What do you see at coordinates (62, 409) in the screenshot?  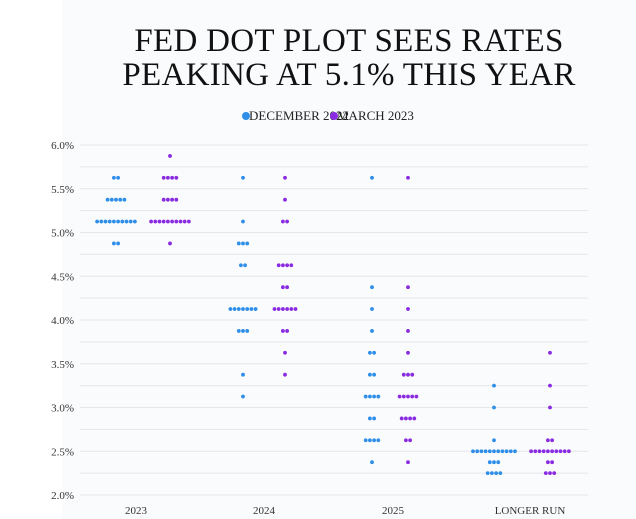 I see `y-tick-label: 3.0%` at bounding box center [62, 409].